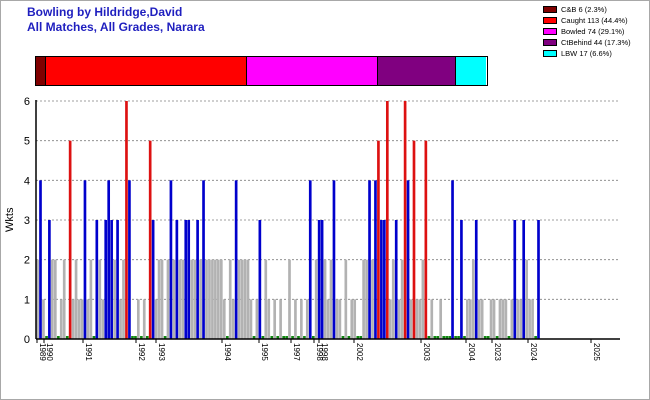 The width and height of the screenshot is (650, 400). I want to click on y-tick-label: 6, so click(27, 102).